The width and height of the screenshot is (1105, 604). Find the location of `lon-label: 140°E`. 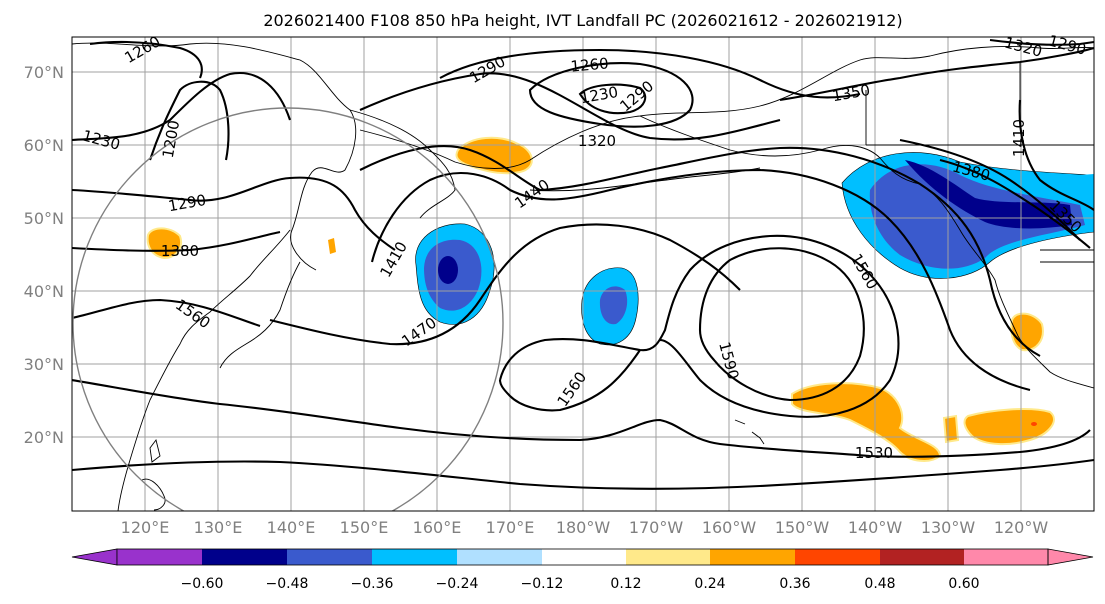

lon-label: 140°E is located at coordinates (291, 527).